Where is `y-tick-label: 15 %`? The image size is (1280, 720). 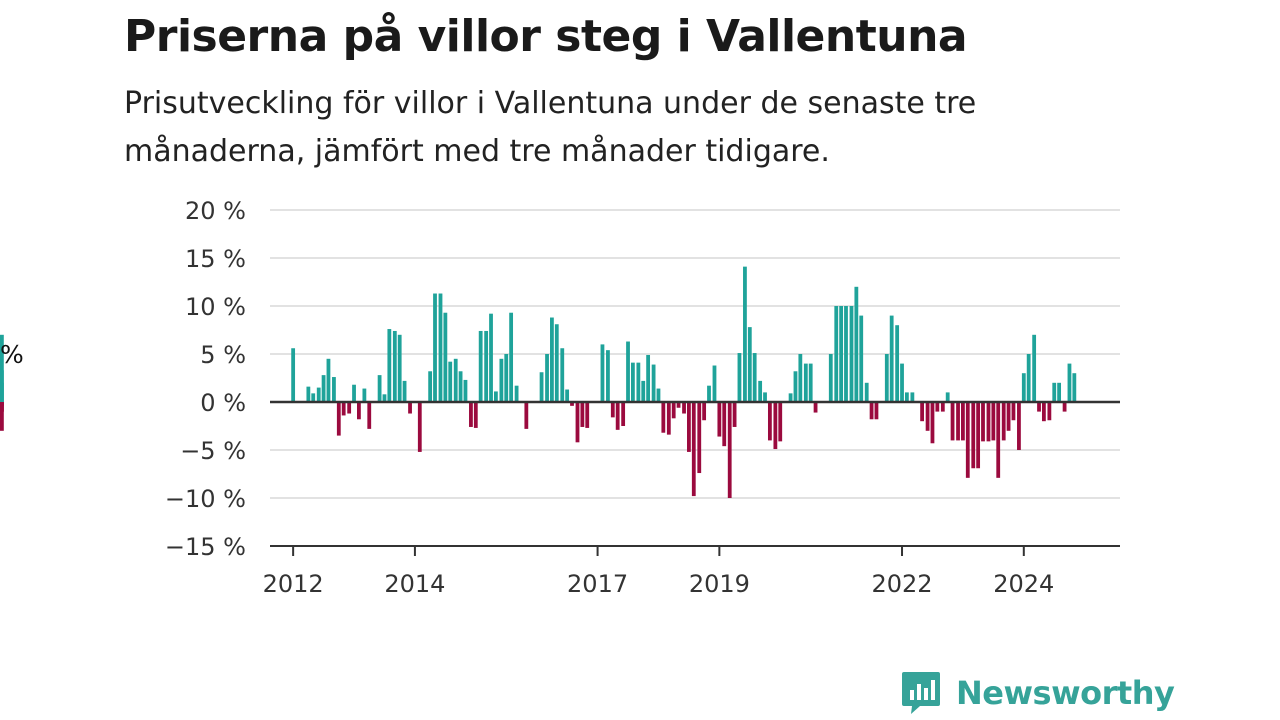
y-tick-label: 15 % is located at coordinates (215, 259).